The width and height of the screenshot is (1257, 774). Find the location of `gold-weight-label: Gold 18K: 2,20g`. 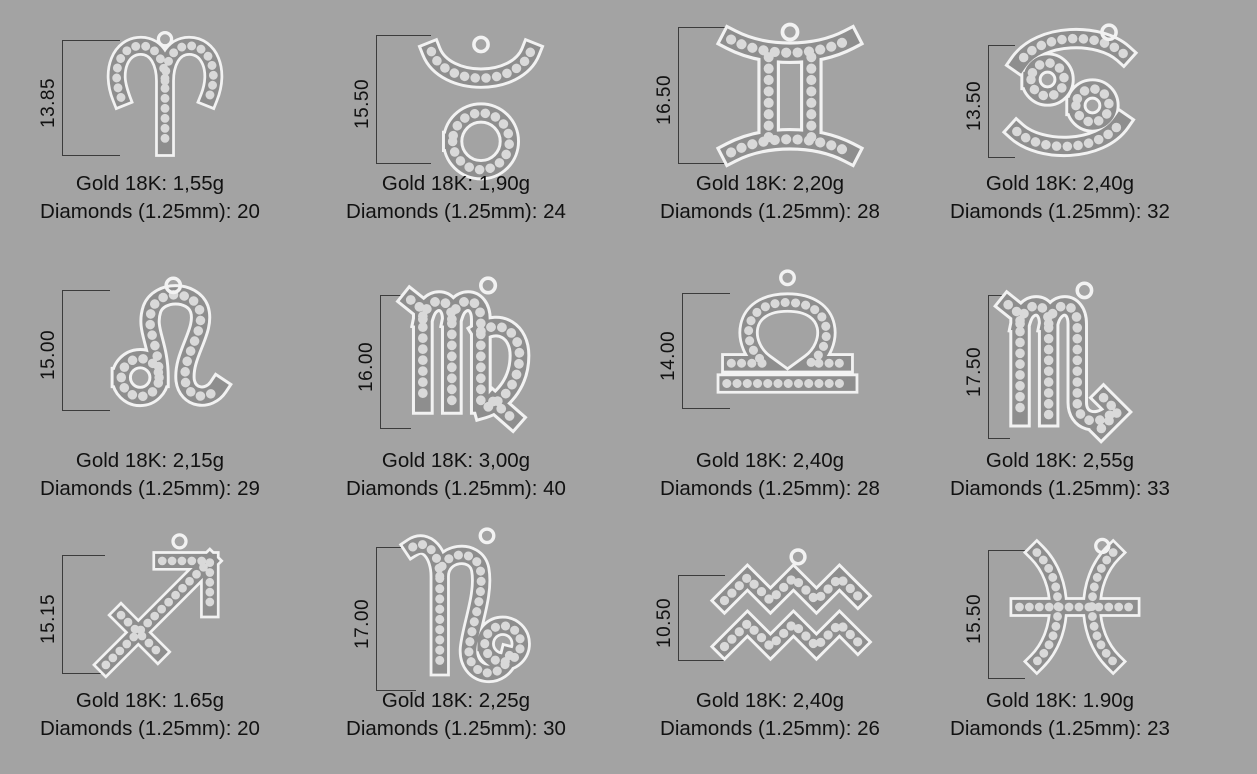

gold-weight-label: Gold 18K: 2,20g is located at coordinates (770, 183).